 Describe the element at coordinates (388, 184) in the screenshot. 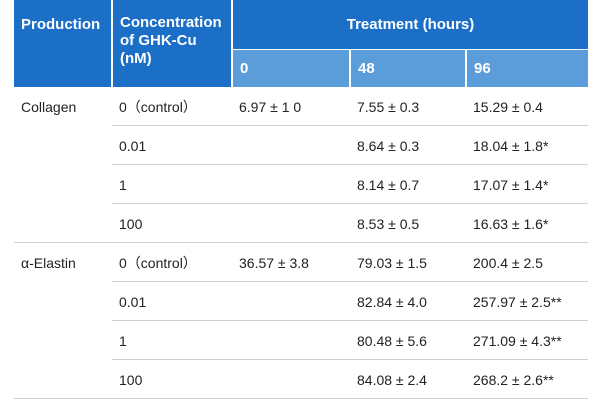

I see `value-cell: 8.14 ± 0.7` at that location.